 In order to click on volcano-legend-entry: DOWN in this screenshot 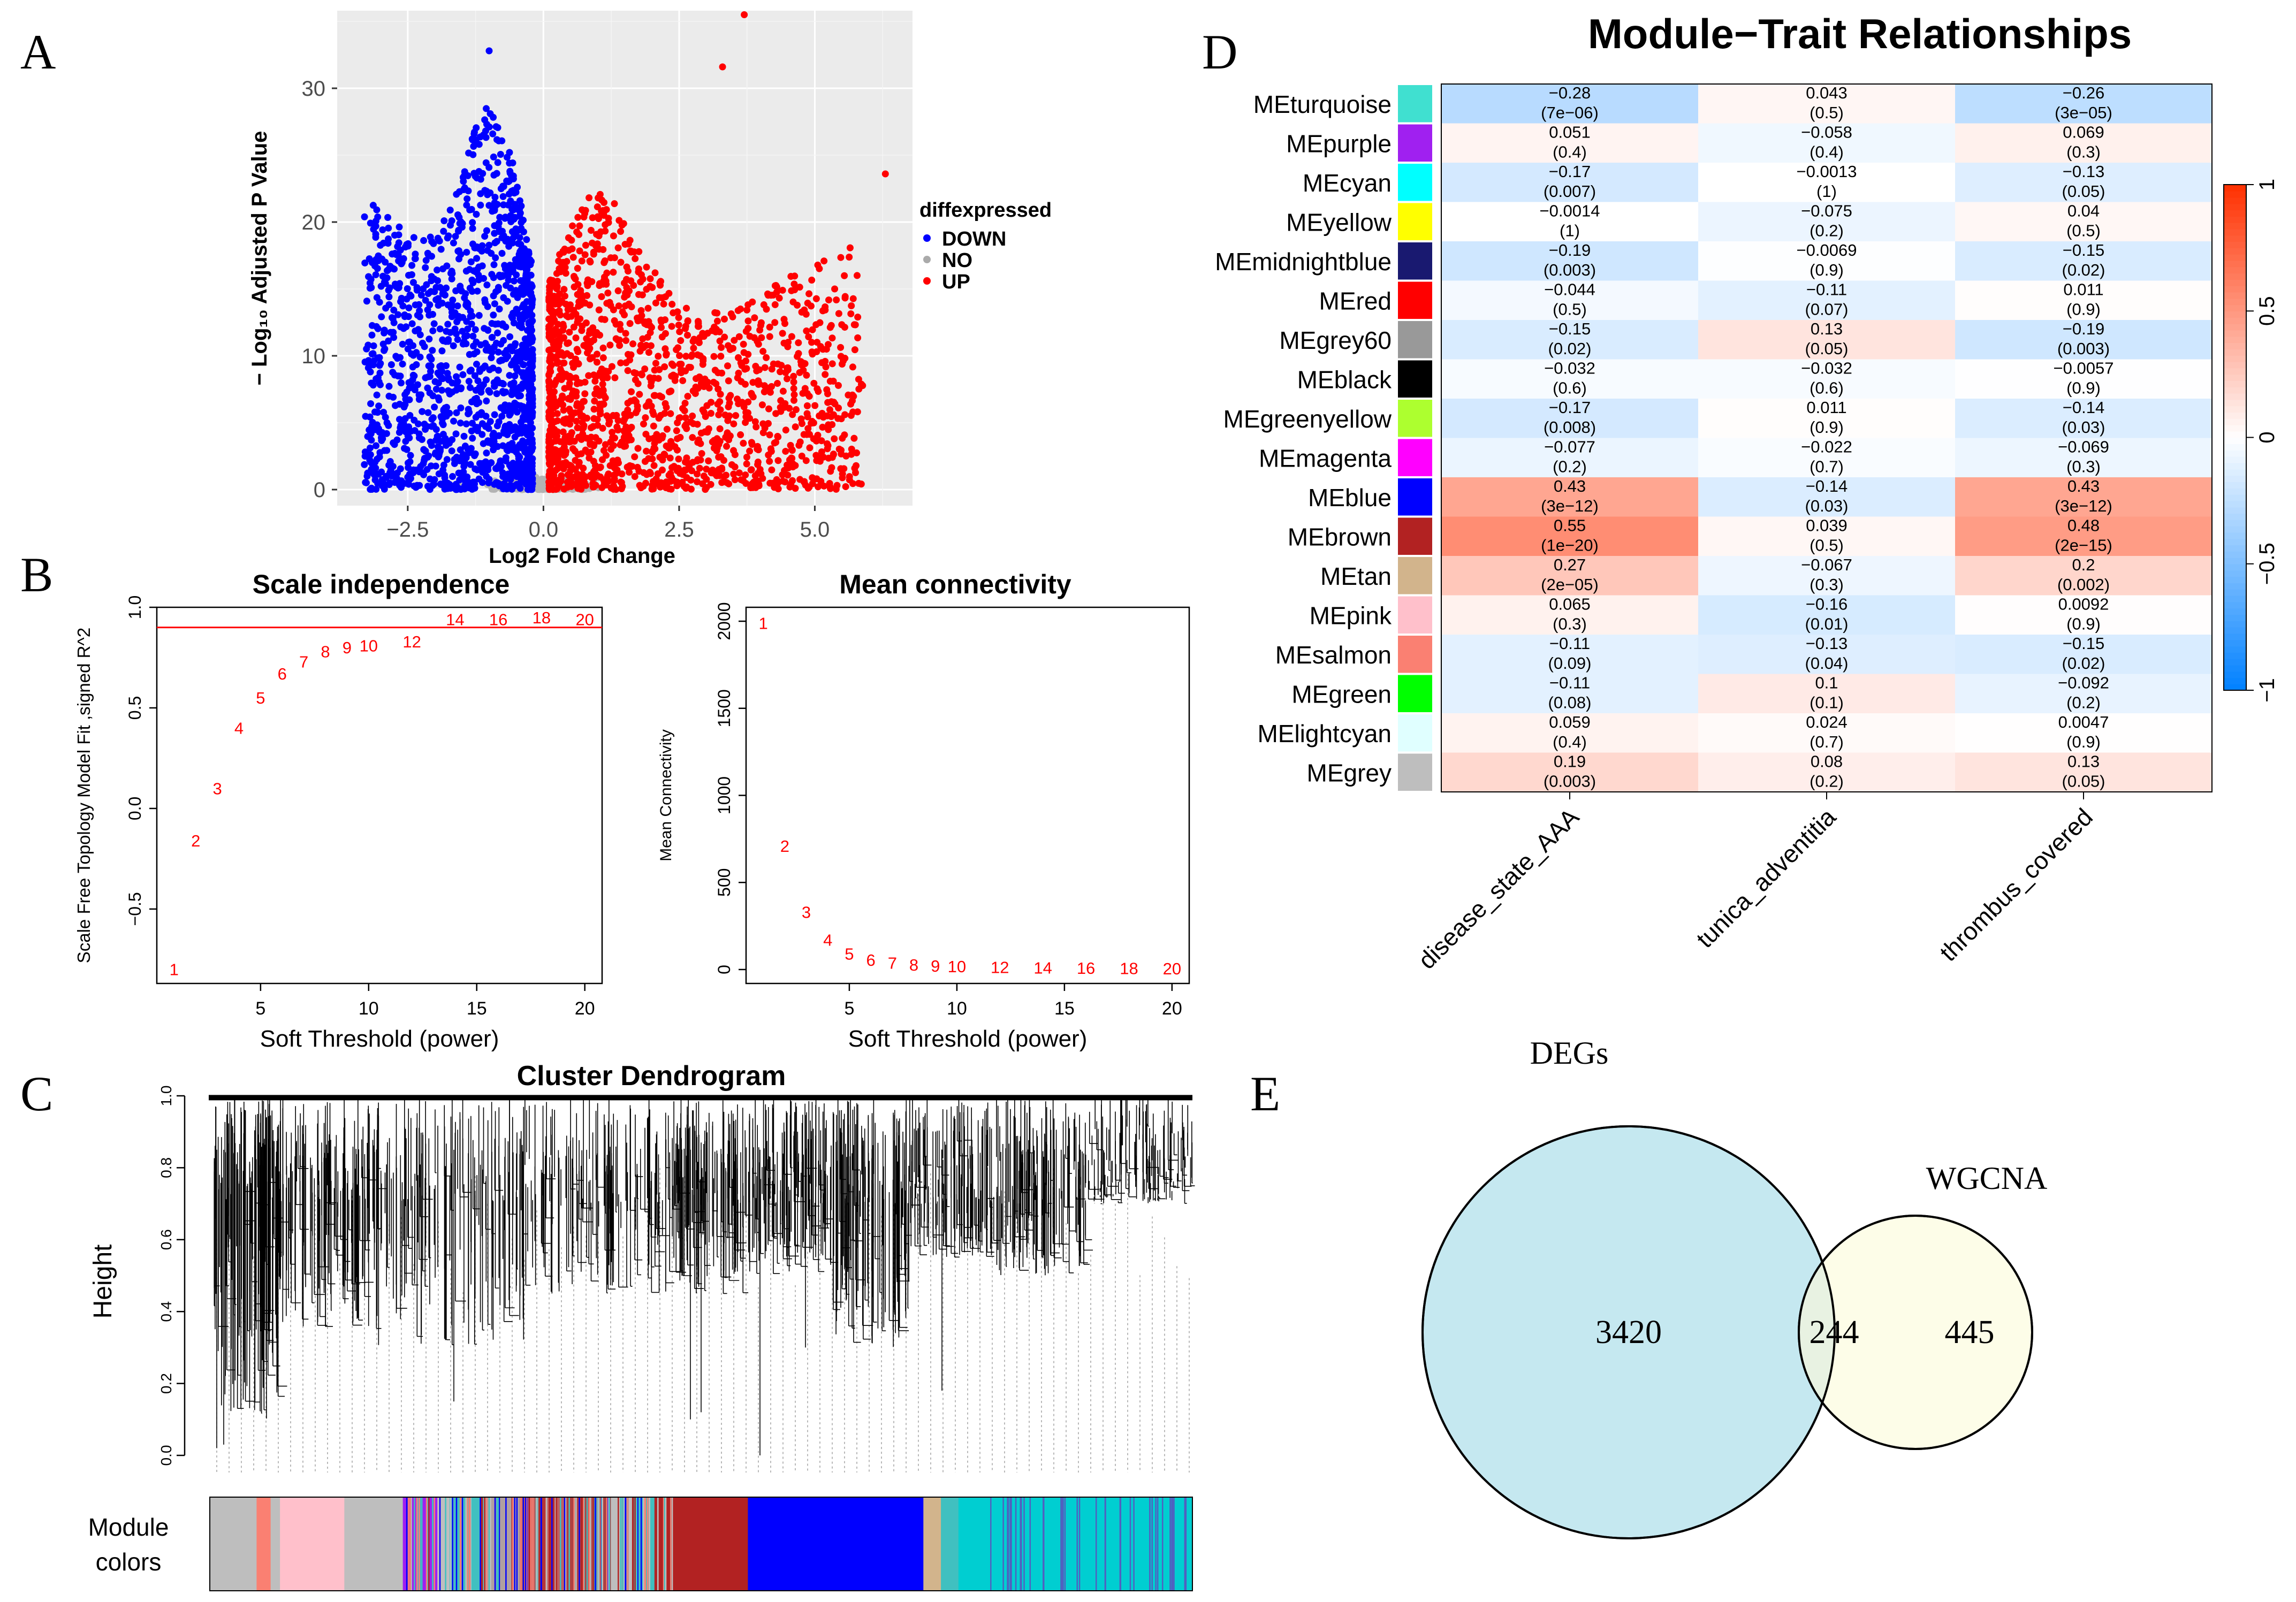, I will do `click(974, 239)`.